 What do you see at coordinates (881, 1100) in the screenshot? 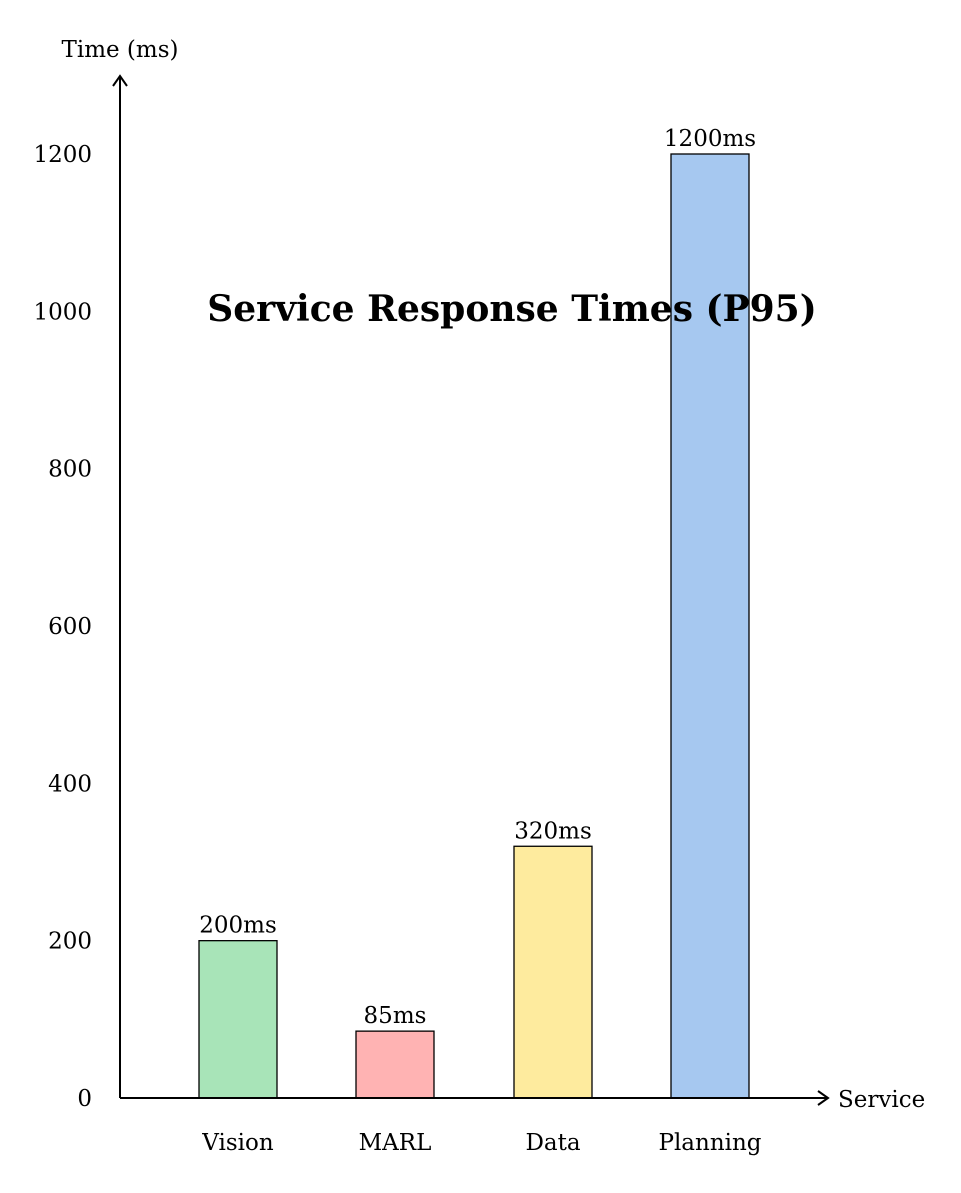
I see `x-axis-title: Service` at bounding box center [881, 1100].